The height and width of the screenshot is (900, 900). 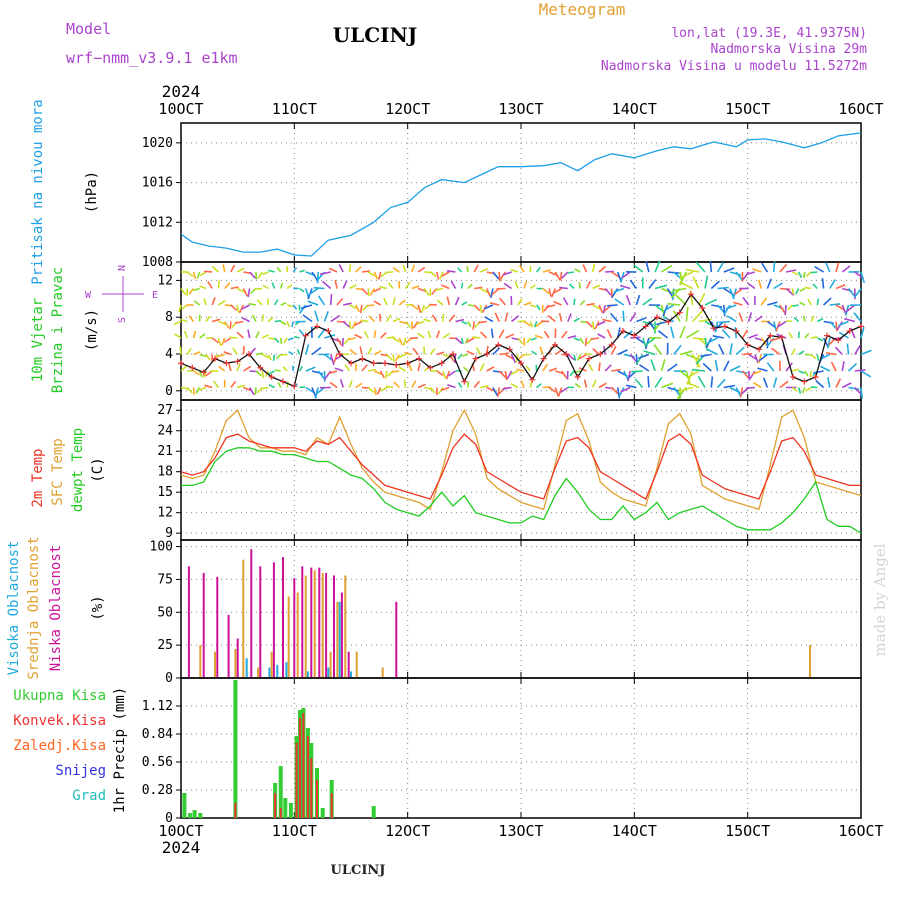 What do you see at coordinates (120, 750) in the screenshot?
I see `precip-ylabel: 1hr Precip (mm)` at bounding box center [120, 750].